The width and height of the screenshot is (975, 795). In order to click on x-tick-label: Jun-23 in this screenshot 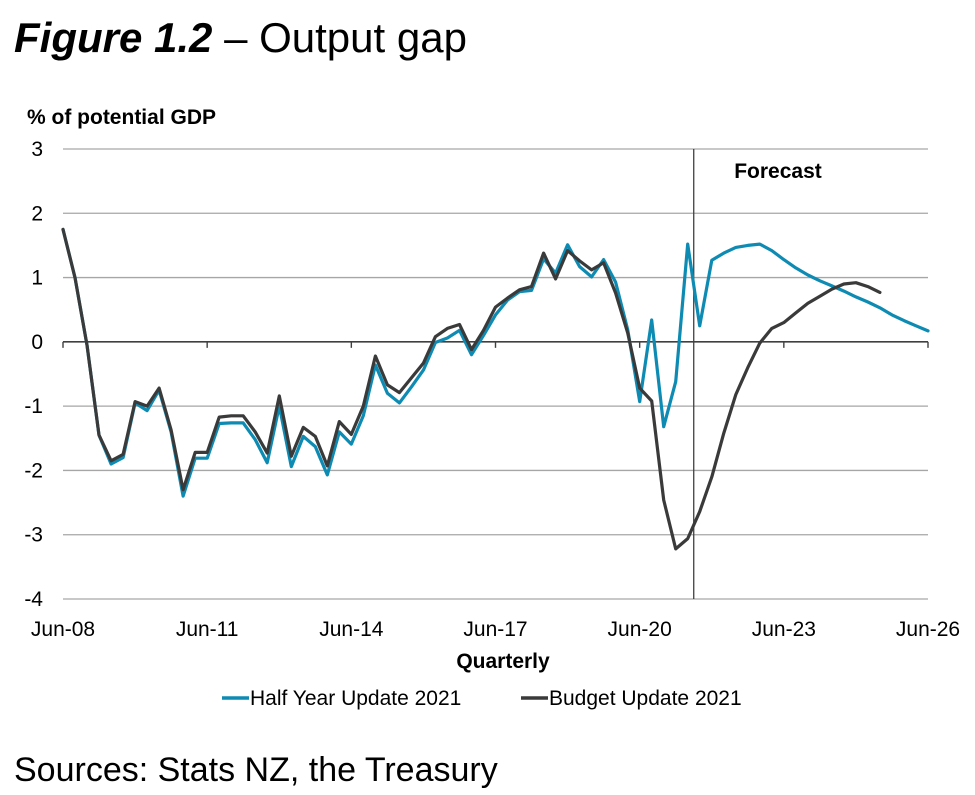, I will do `click(784, 629)`.